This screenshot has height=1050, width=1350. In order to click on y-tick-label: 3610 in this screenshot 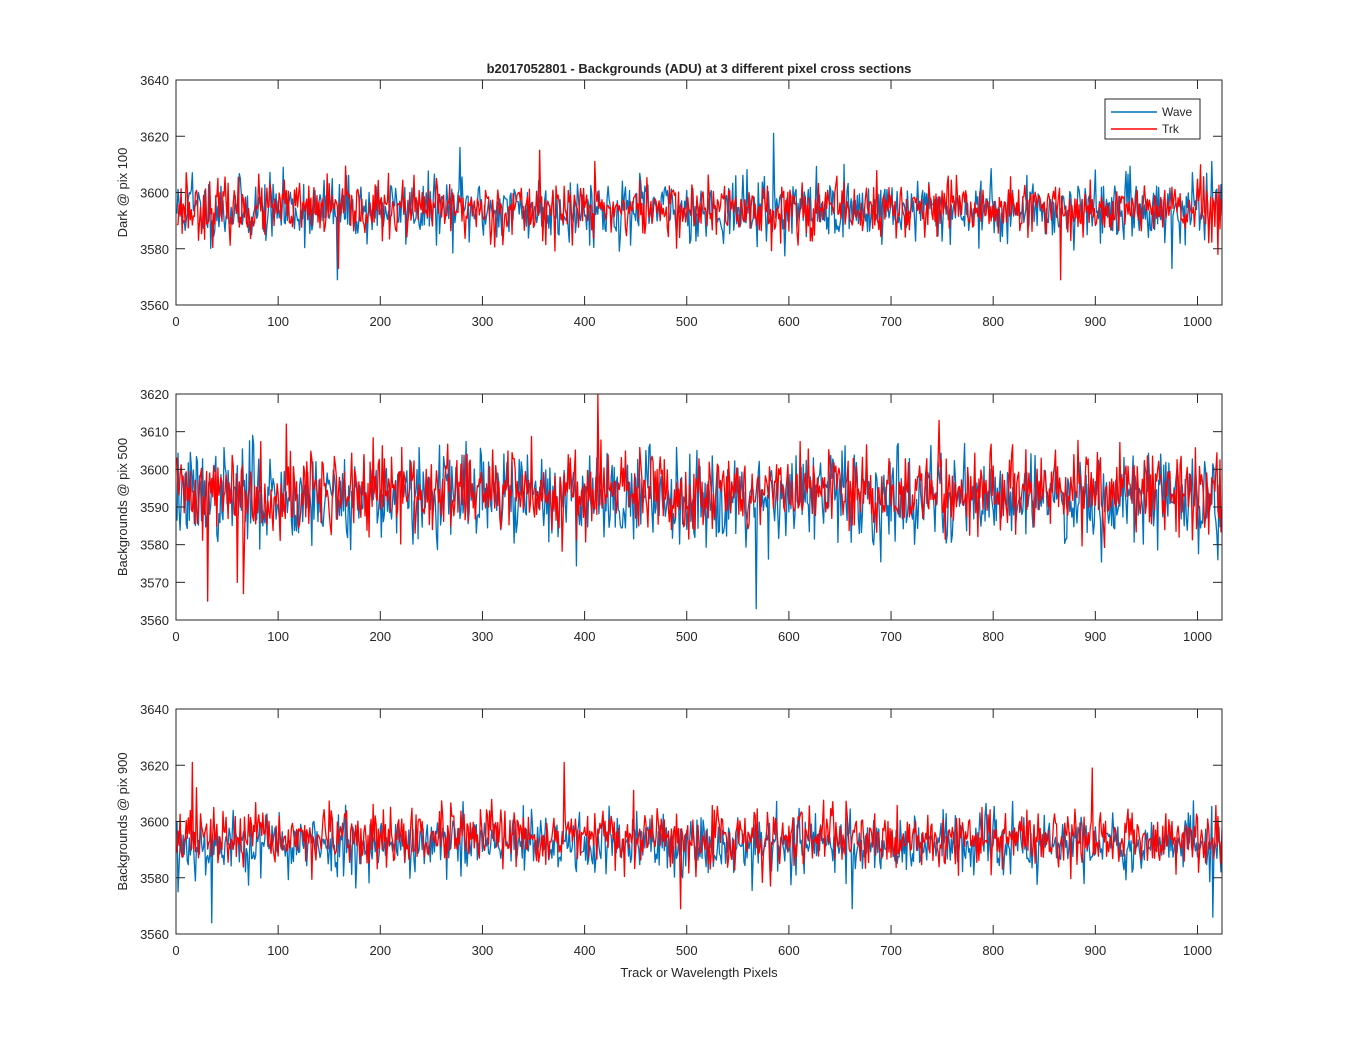, I will do `click(154, 432)`.